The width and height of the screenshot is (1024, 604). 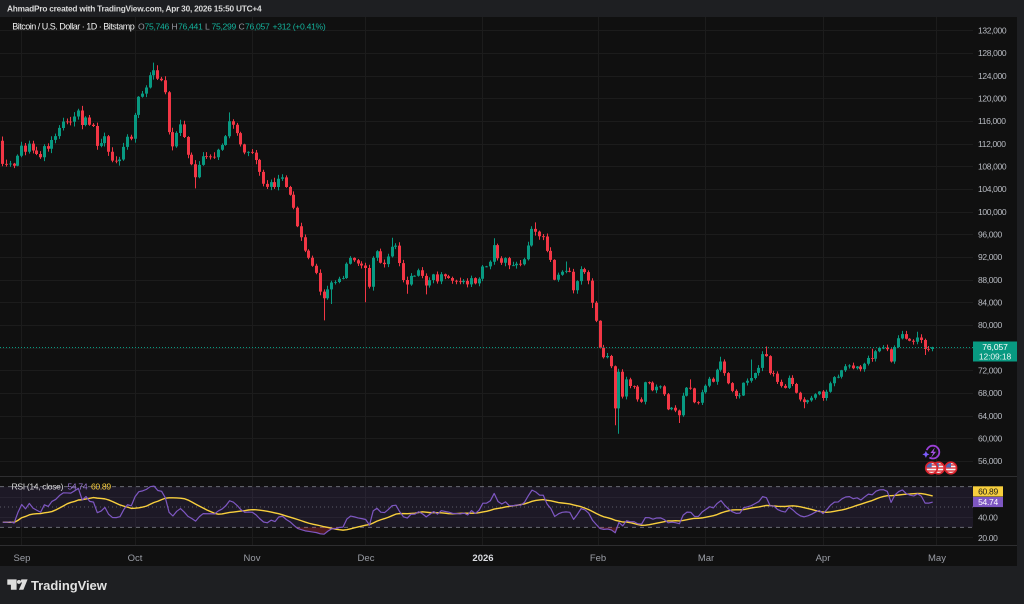 I want to click on svg-text: 40.00, so click(x=988, y=517).